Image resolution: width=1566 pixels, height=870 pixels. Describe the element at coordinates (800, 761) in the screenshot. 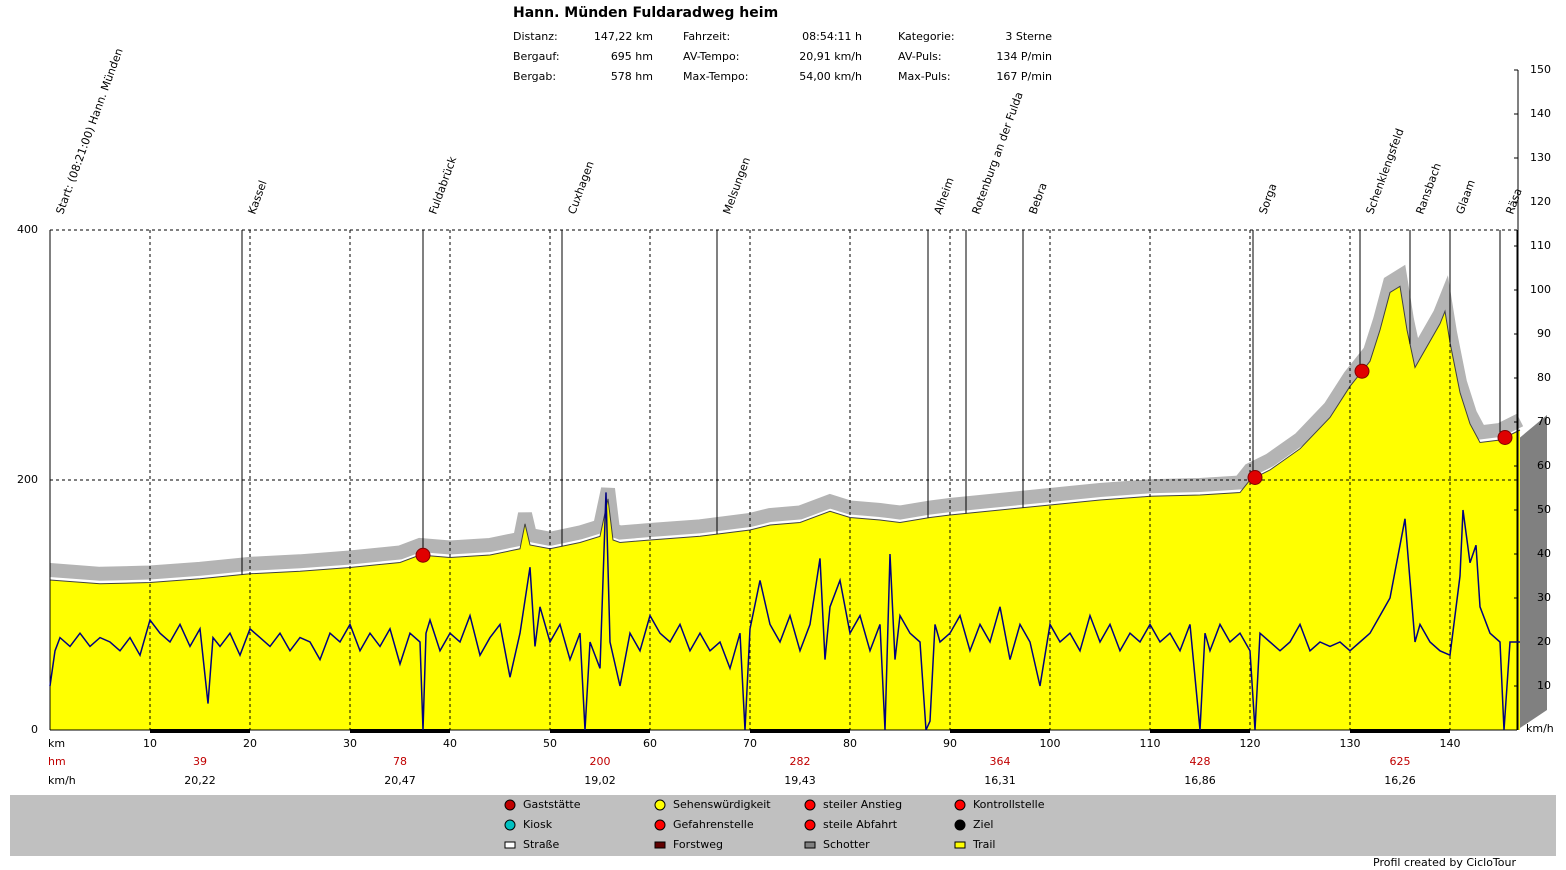

I see `segment-hm: 282` at that location.